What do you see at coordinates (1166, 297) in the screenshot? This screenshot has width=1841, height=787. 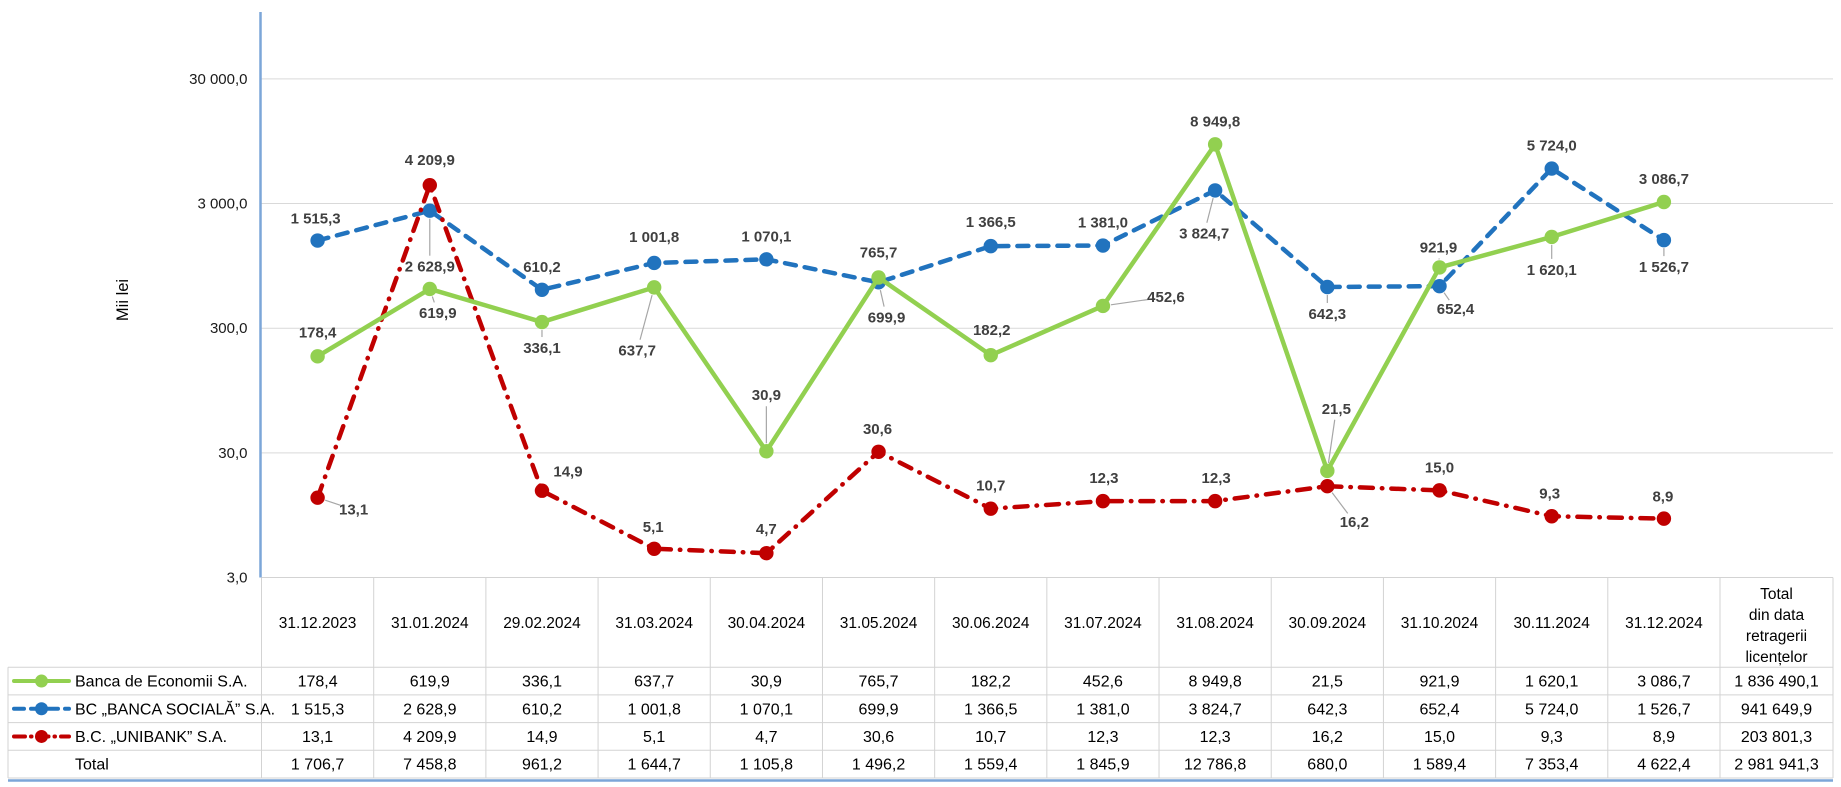 I see `data-label: 452,6` at bounding box center [1166, 297].